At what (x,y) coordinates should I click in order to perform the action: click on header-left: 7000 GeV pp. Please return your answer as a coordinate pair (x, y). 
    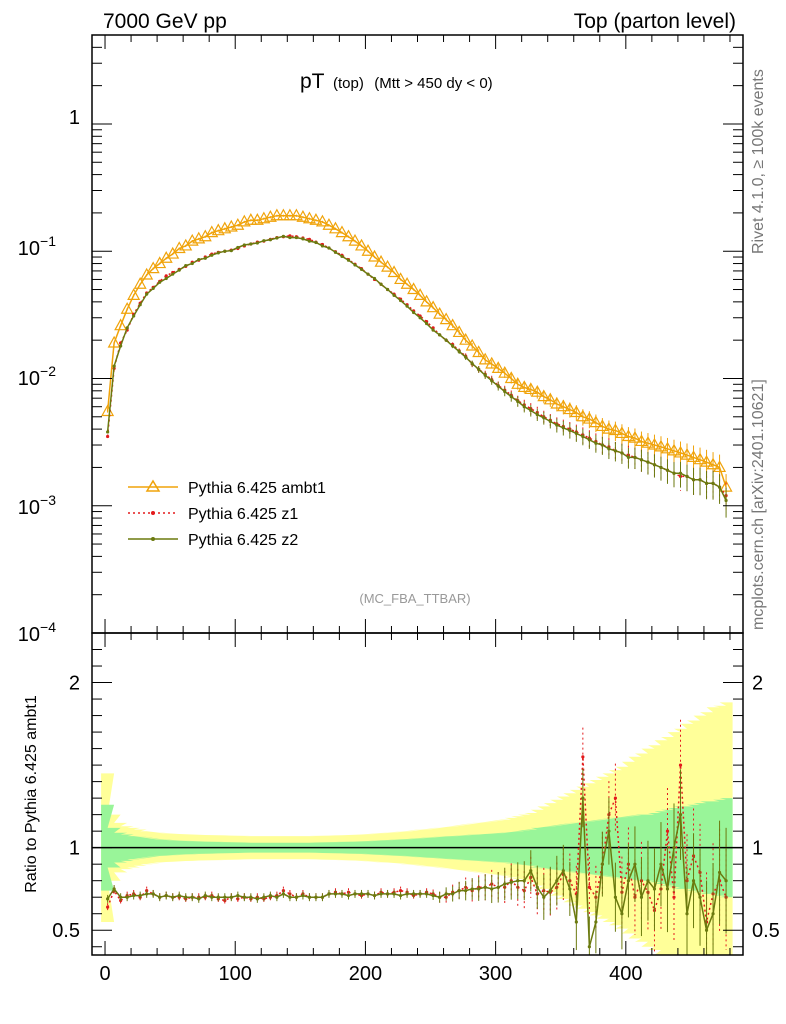
    Looking at the image, I should click on (165, 21).